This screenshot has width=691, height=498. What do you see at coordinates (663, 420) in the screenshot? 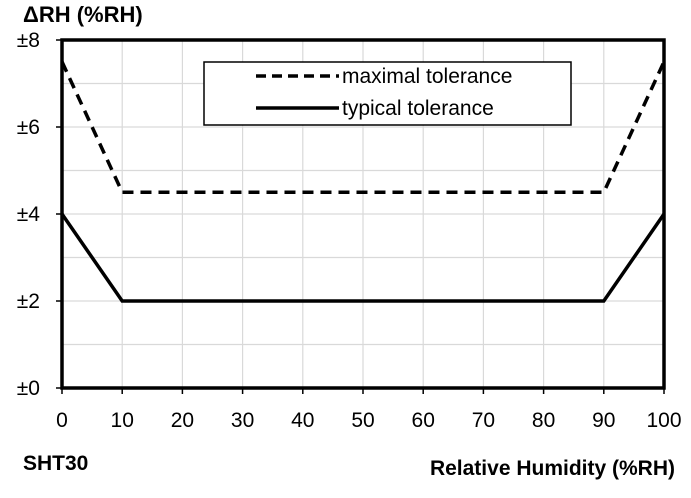
I see `x-tick-label: 100` at bounding box center [663, 420].